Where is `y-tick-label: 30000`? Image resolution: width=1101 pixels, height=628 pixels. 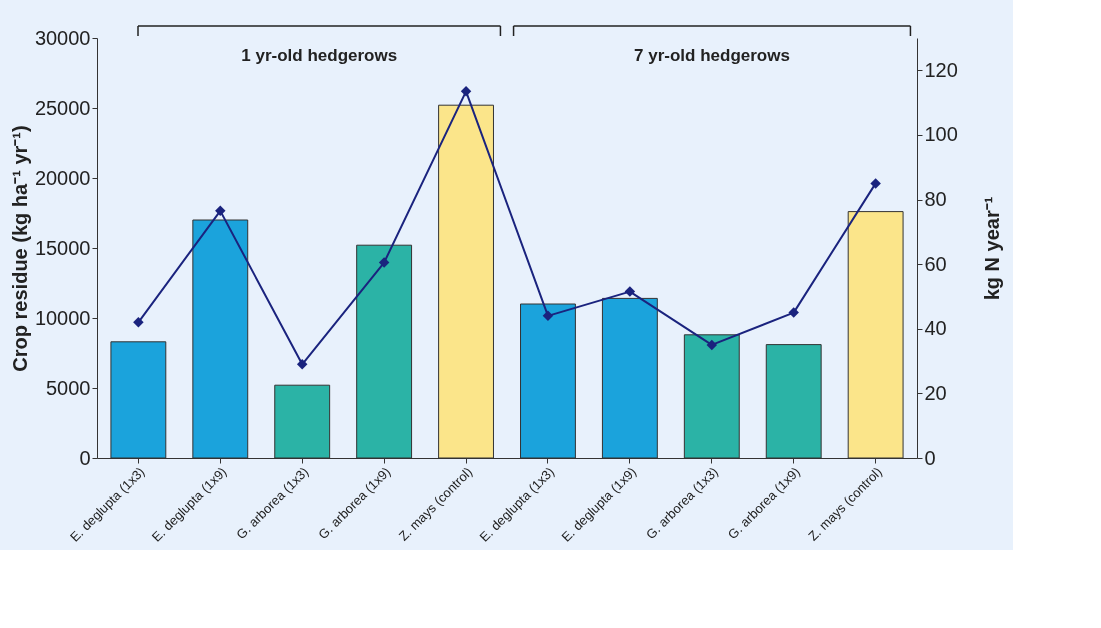
y-tick-label: 30000 is located at coordinates (62, 37).